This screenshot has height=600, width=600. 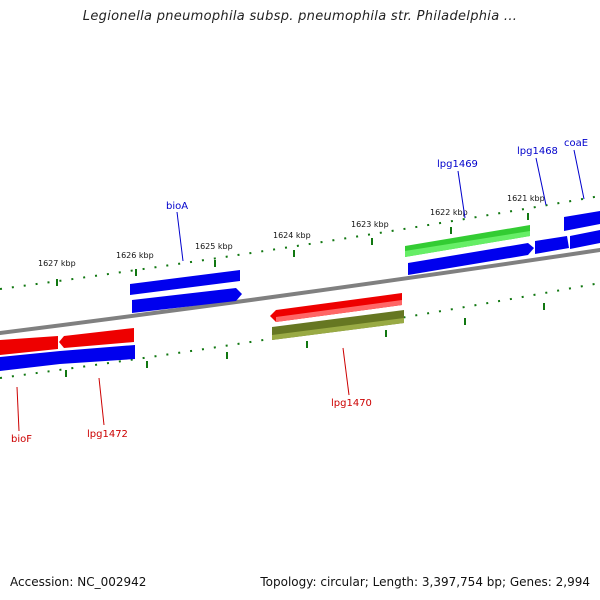 I want to click on gene-label-bioF: bioF, so click(x=21, y=439).